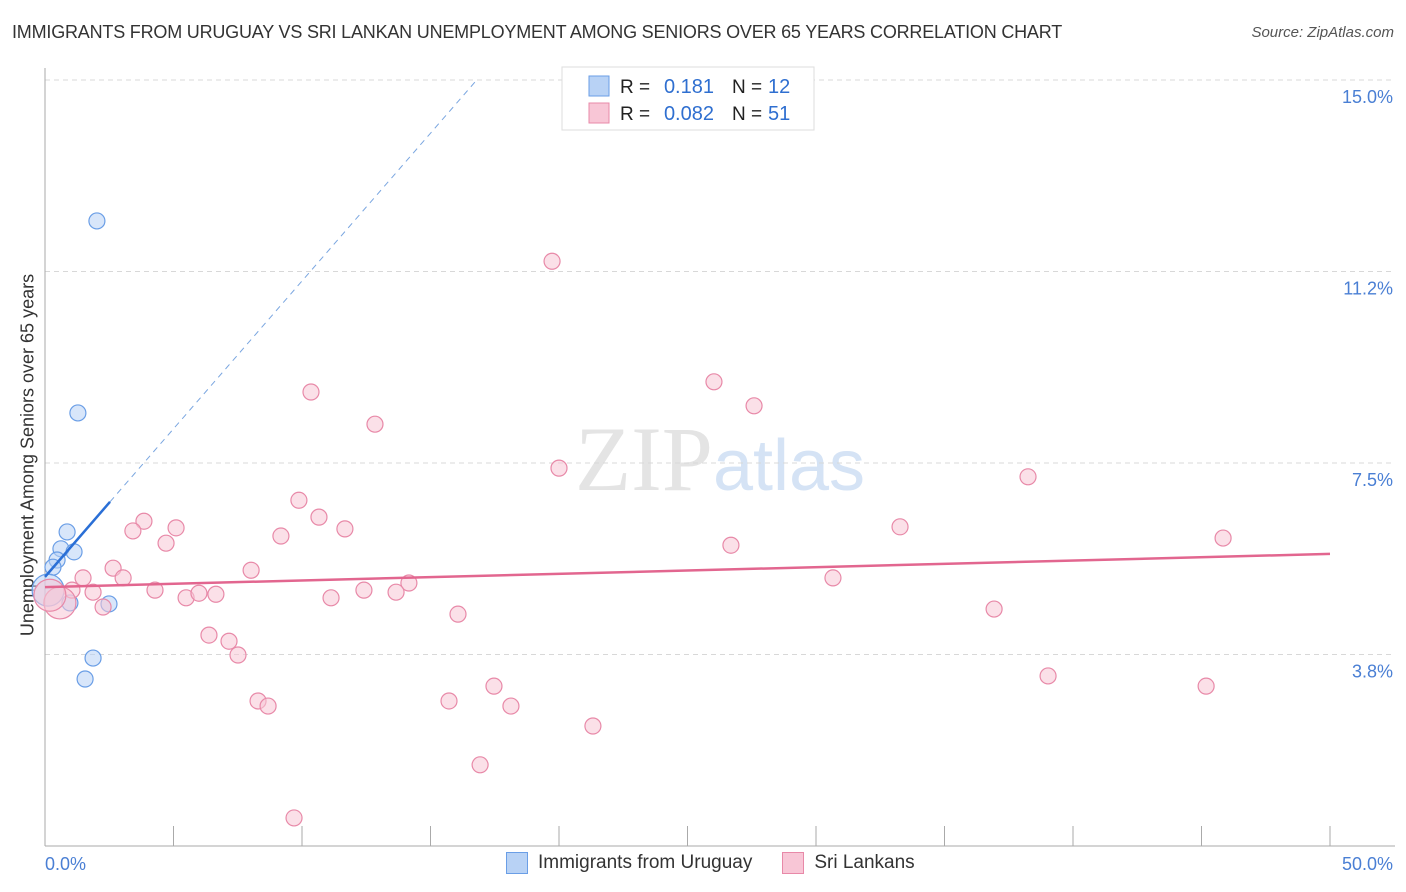  What do you see at coordinates (720, 459) in the screenshot?
I see `watermark: ZIPatlas` at bounding box center [720, 459].